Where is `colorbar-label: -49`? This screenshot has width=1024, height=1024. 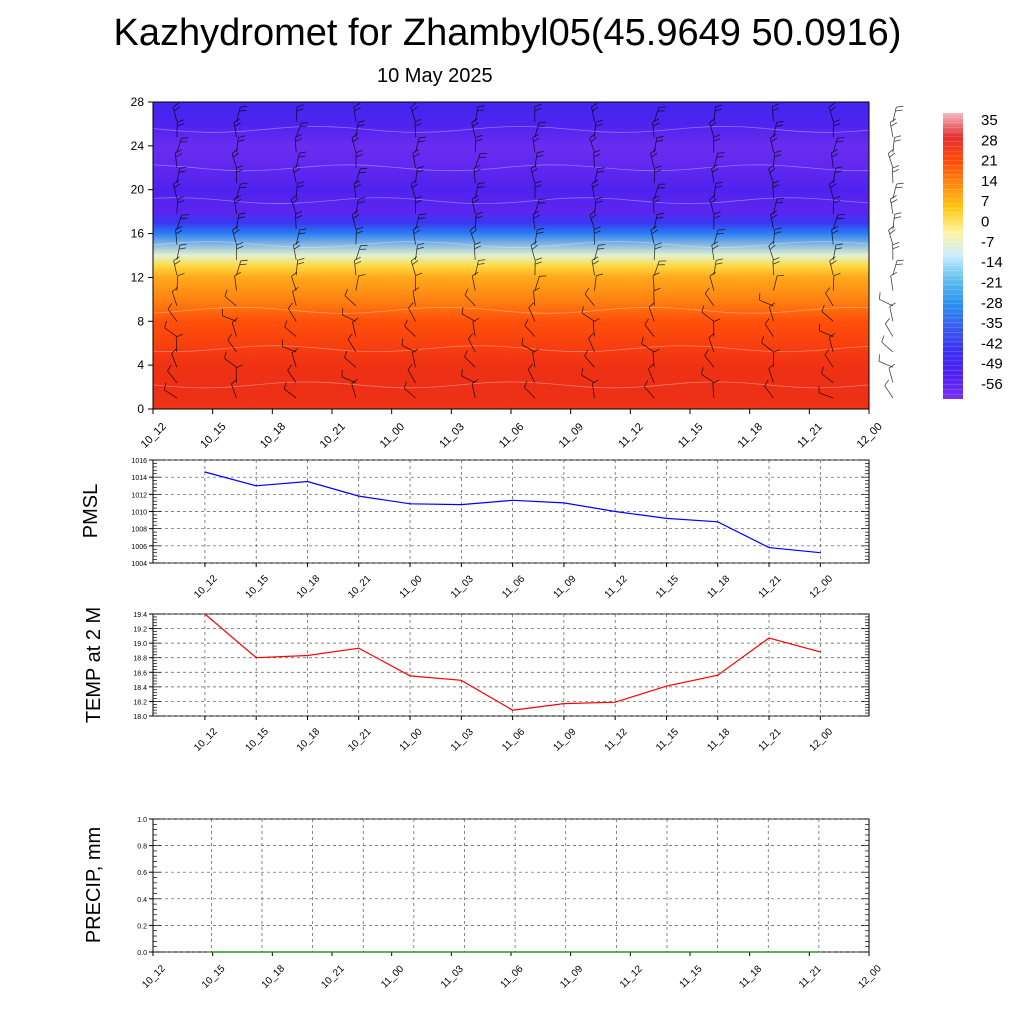
colorbar-label: -49 is located at coordinates (992, 364).